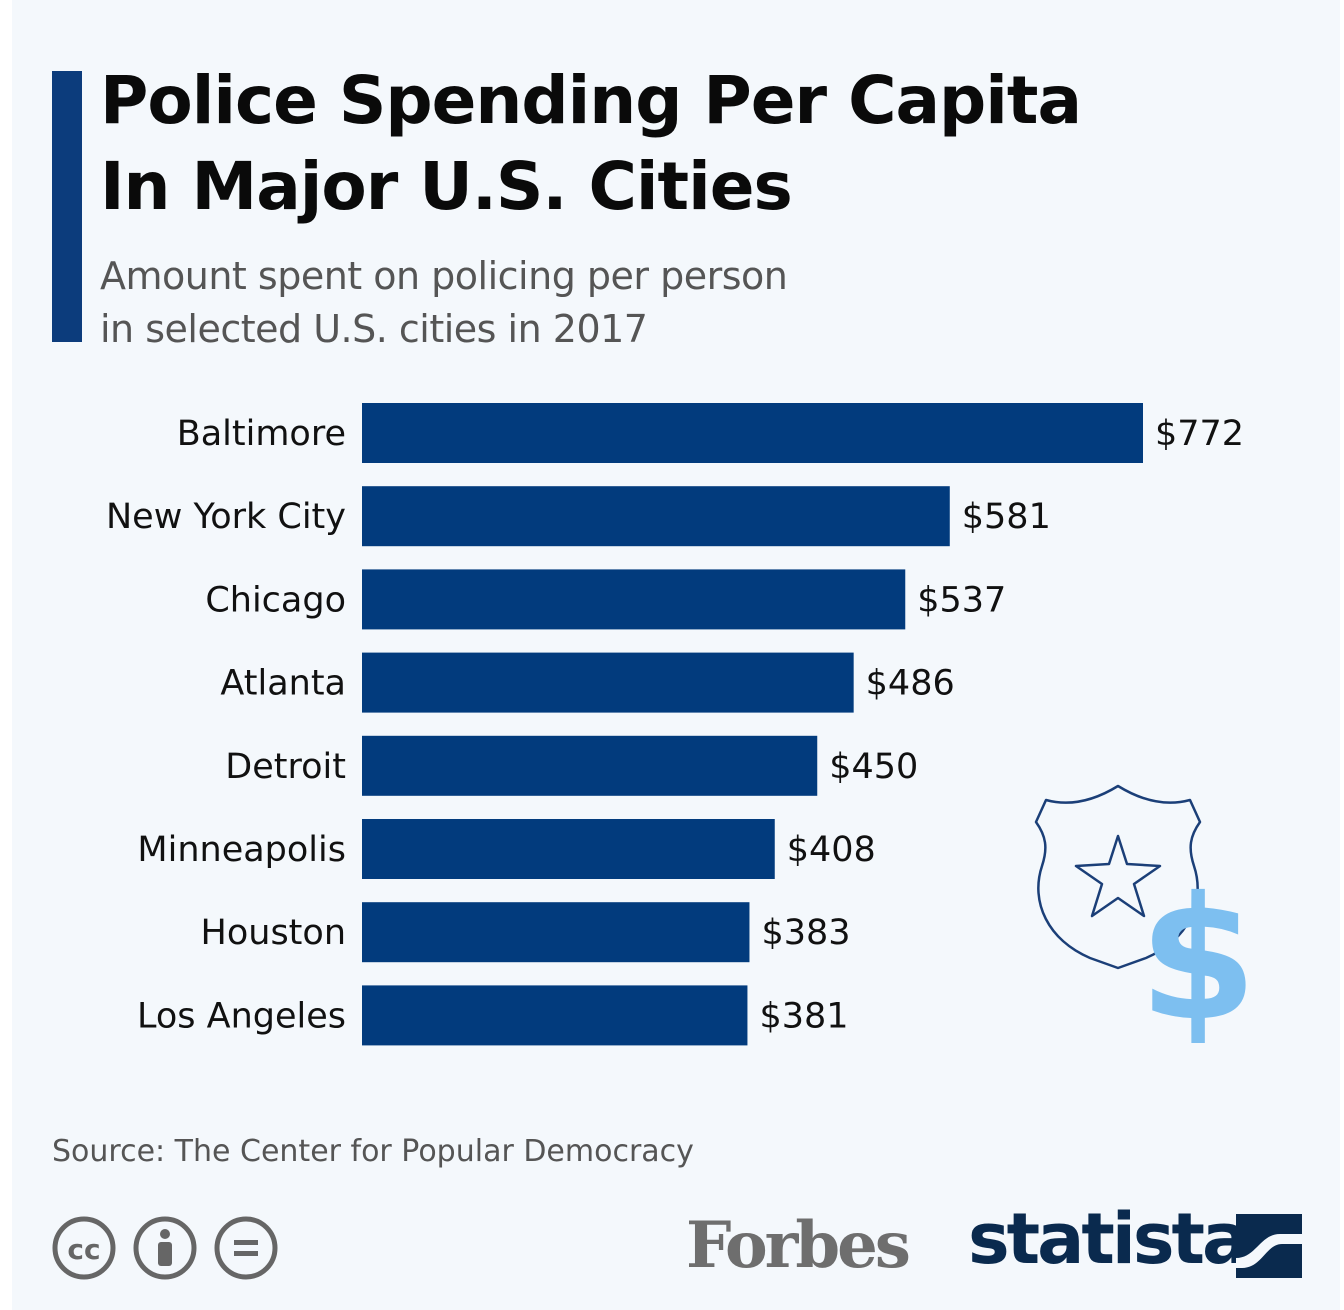 The image size is (1344, 1310). What do you see at coordinates (285, 767) in the screenshot?
I see `category-label: Detroit` at bounding box center [285, 767].